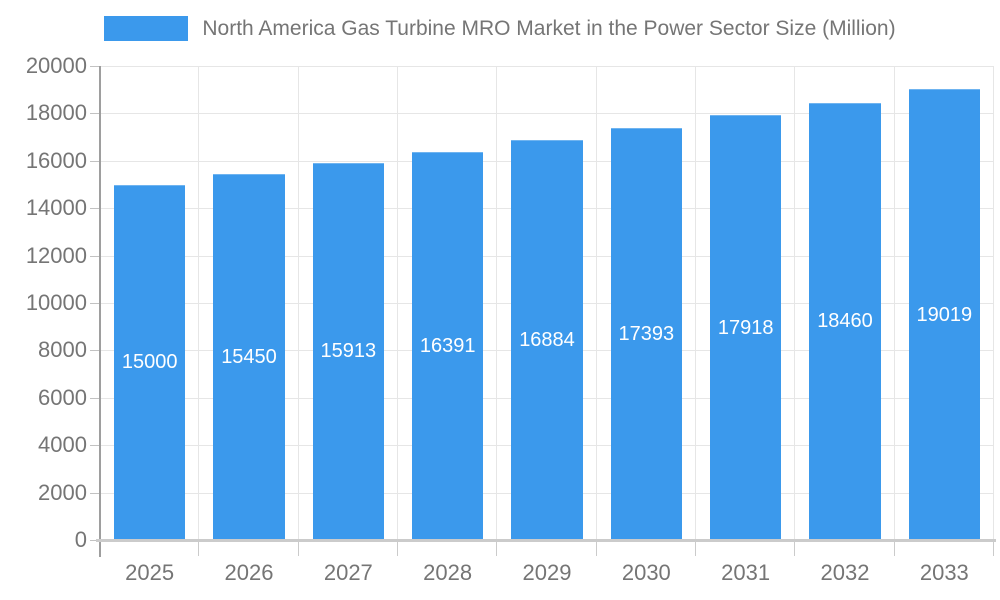 This screenshot has height=600, width=1000. I want to click on x-axis-tick-label: 2031, so click(746, 572).